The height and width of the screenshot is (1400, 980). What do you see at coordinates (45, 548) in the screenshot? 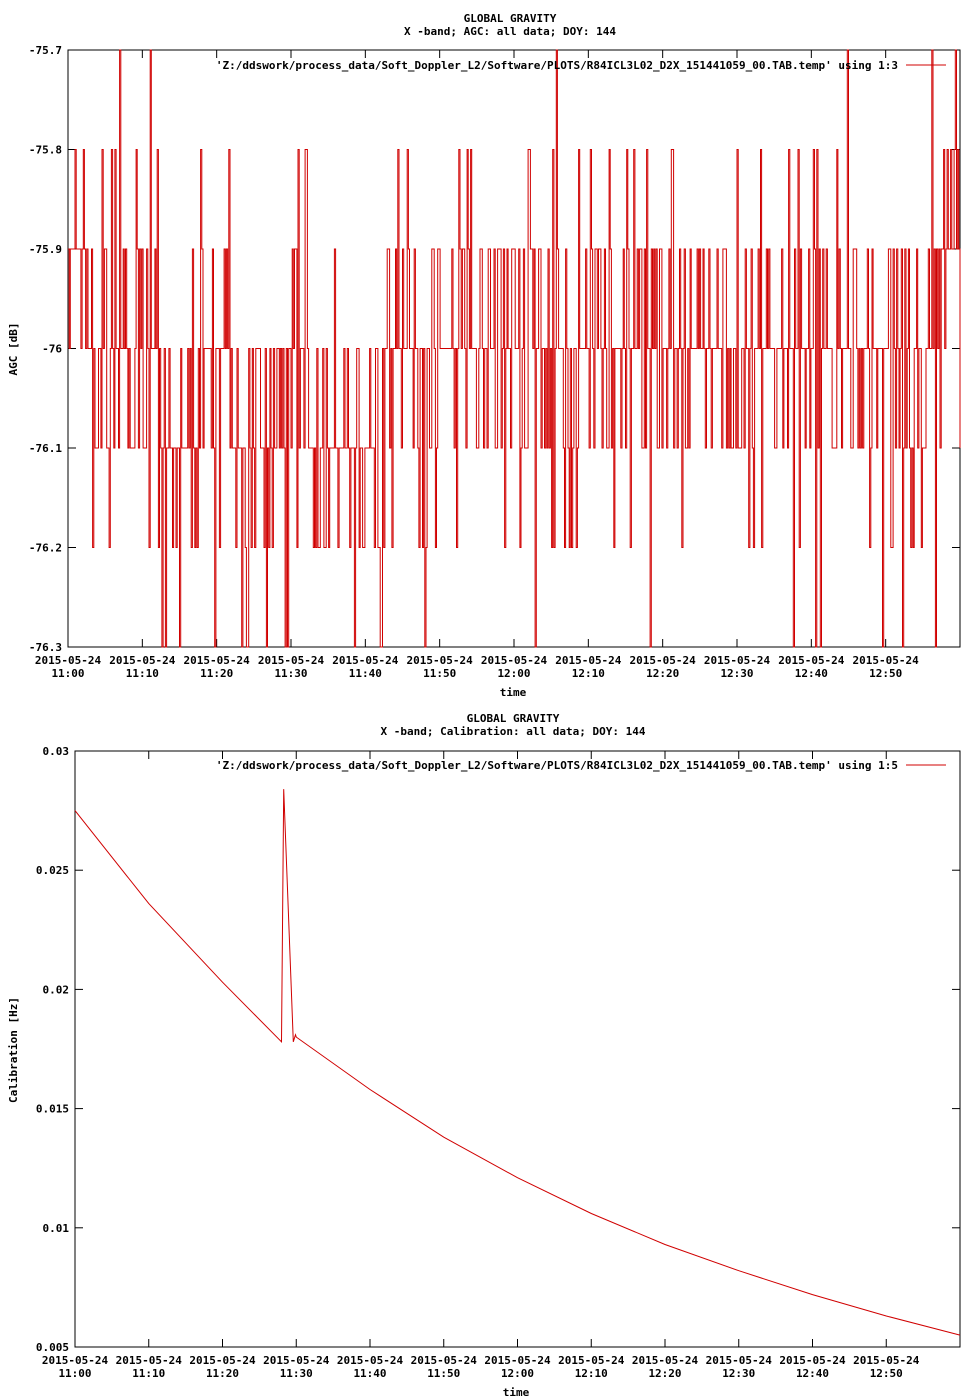
I see `y-tick-label: -76.2` at bounding box center [45, 548].